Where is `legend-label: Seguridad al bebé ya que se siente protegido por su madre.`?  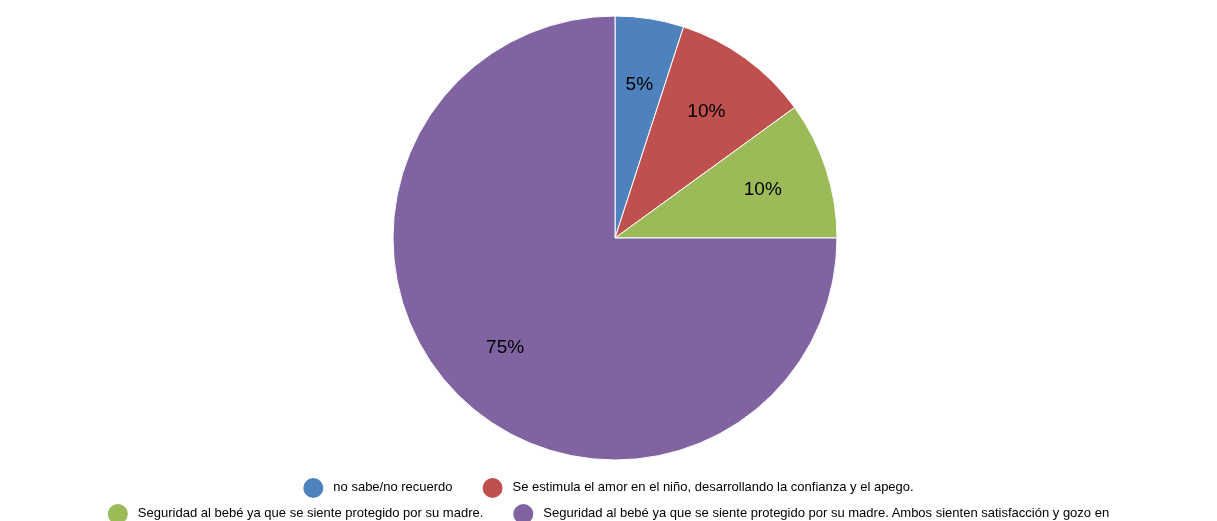 legend-label: Seguridad al bebé ya que se siente protegido por su madre. is located at coordinates (310, 513).